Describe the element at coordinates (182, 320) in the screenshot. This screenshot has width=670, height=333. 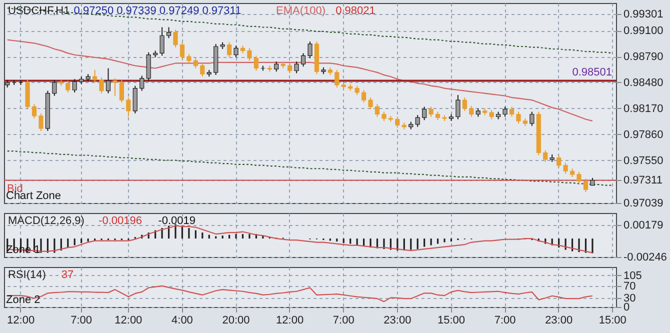
I see `x-tick-label: 4:00` at that location.